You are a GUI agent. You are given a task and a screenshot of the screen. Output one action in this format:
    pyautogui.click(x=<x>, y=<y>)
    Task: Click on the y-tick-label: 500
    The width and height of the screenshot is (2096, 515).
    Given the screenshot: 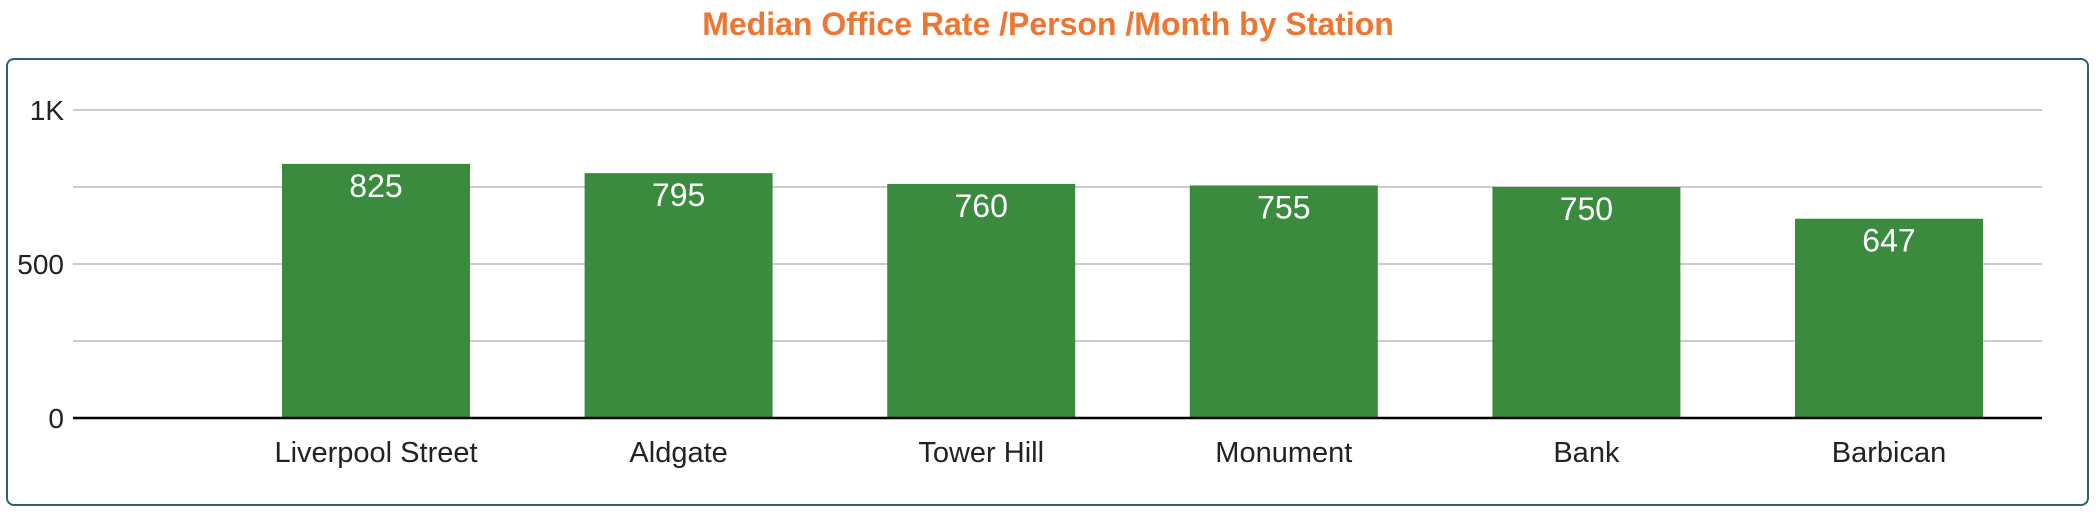 What is the action you would take?
    pyautogui.click(x=40, y=264)
    